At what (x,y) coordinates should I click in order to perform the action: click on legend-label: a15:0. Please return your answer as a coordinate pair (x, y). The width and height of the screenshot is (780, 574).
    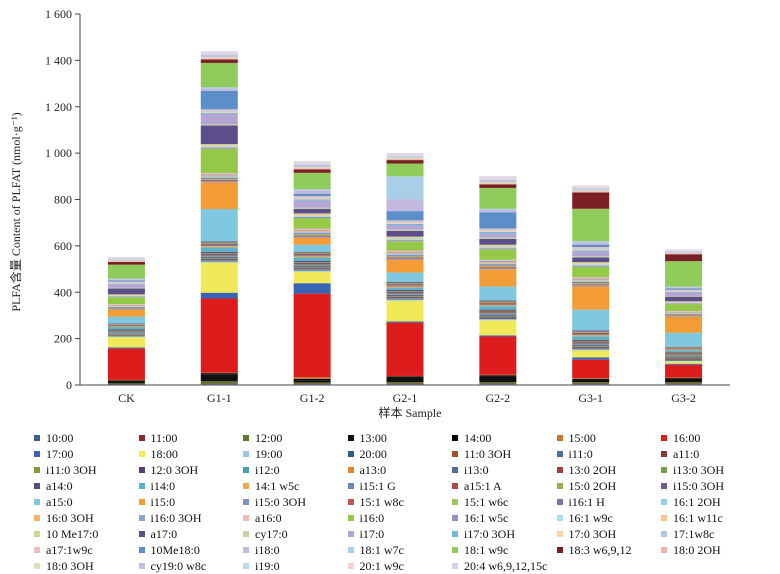
    Looking at the image, I should click on (59, 502).